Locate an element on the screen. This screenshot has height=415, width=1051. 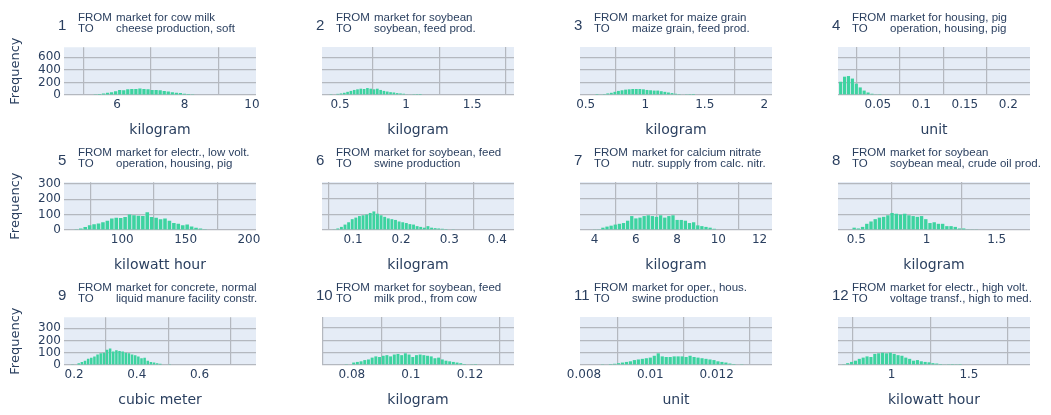
chart-title: 2 is located at coordinates (321, 24).